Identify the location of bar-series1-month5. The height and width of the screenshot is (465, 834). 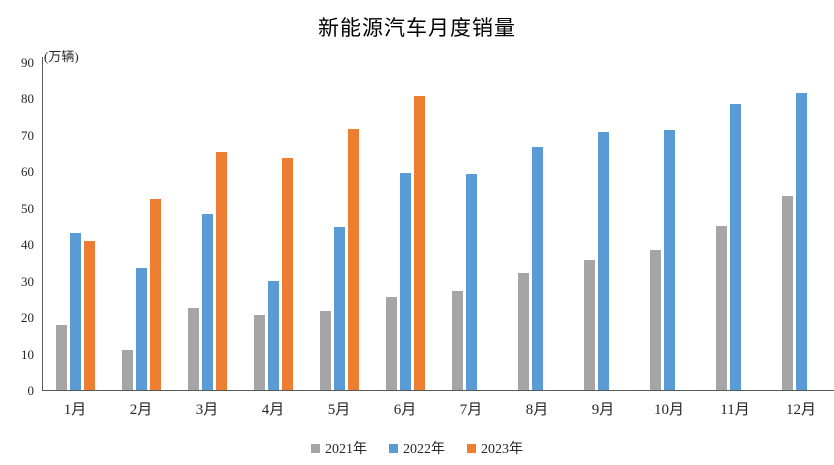
(325, 350).